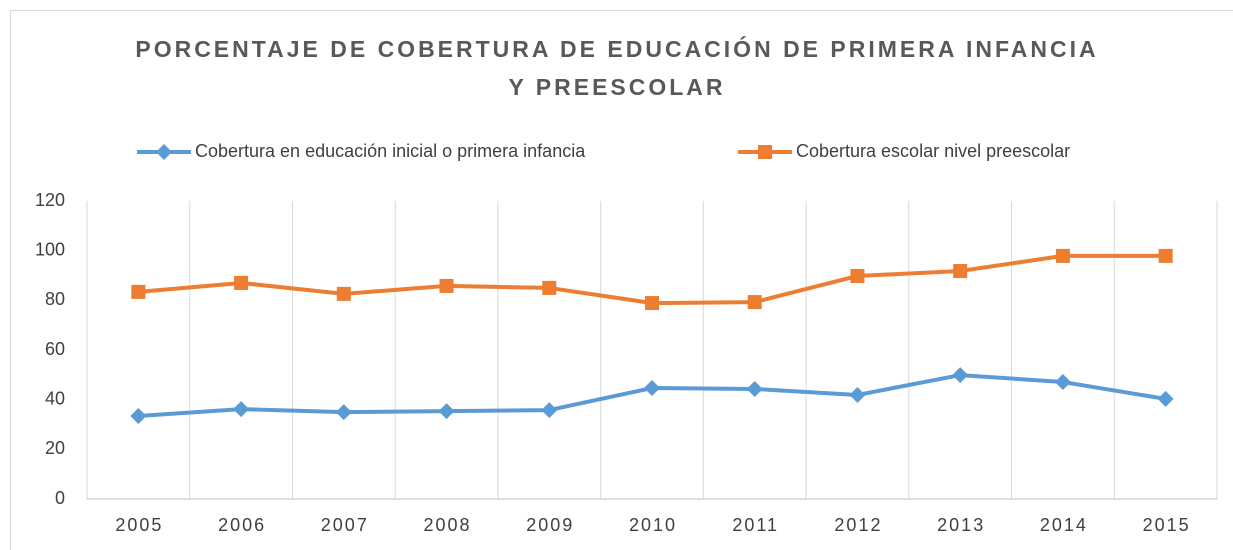  I want to click on y-tick-label: 100, so click(50, 249).